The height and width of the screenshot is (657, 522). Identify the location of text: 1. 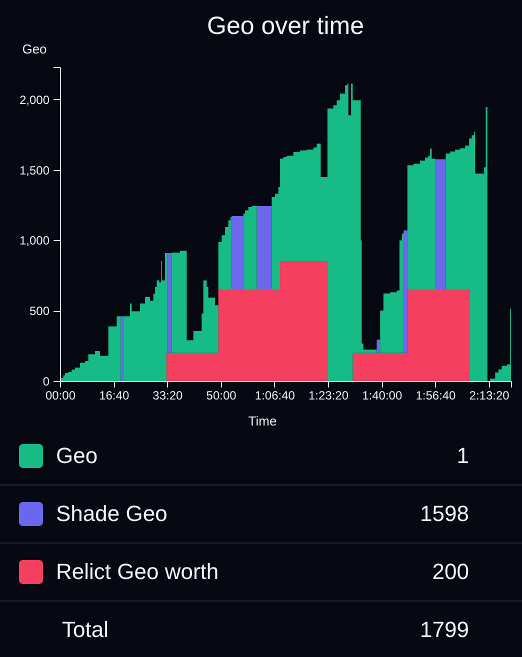
(462, 455).